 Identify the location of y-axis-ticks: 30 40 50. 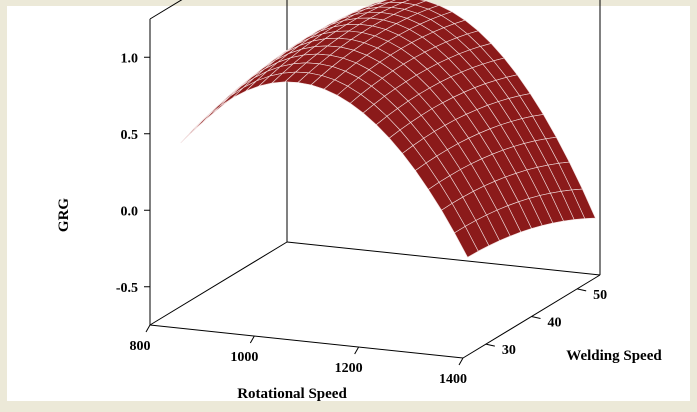
(546, 323).